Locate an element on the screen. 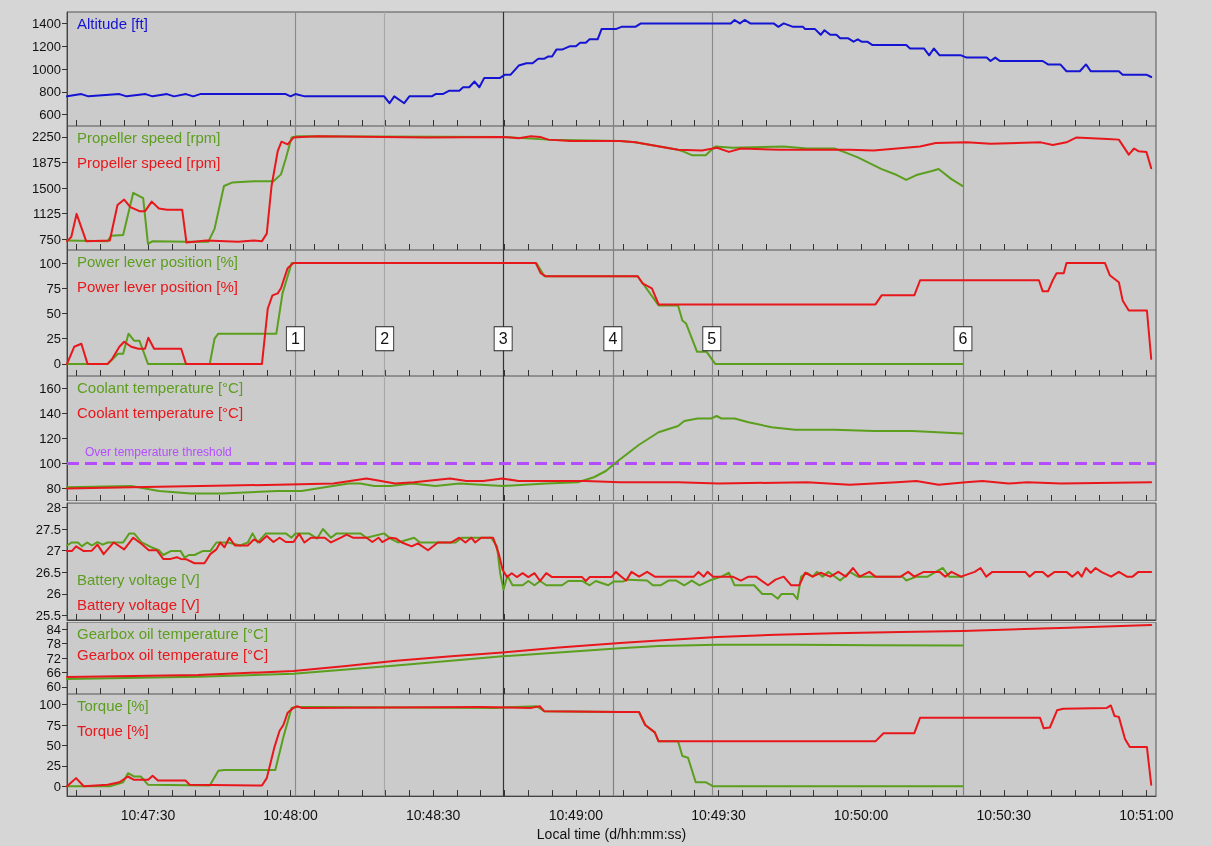  text: Gearbox oil temperature [°C] is located at coordinates (173, 633).